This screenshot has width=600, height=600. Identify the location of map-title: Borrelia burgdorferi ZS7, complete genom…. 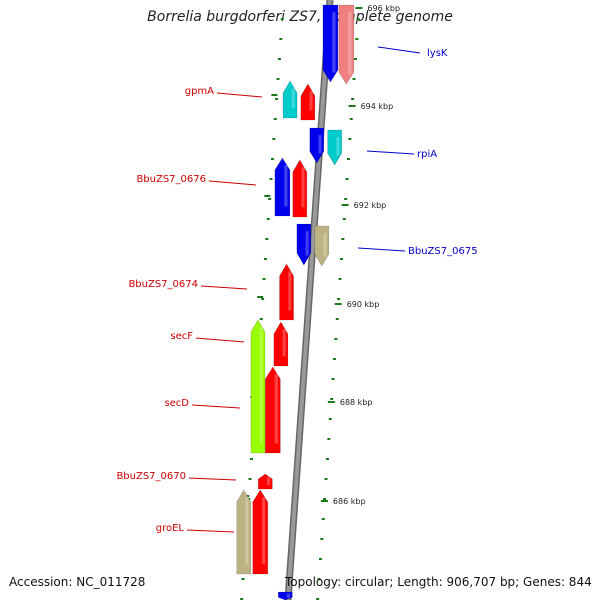
(300, 17).